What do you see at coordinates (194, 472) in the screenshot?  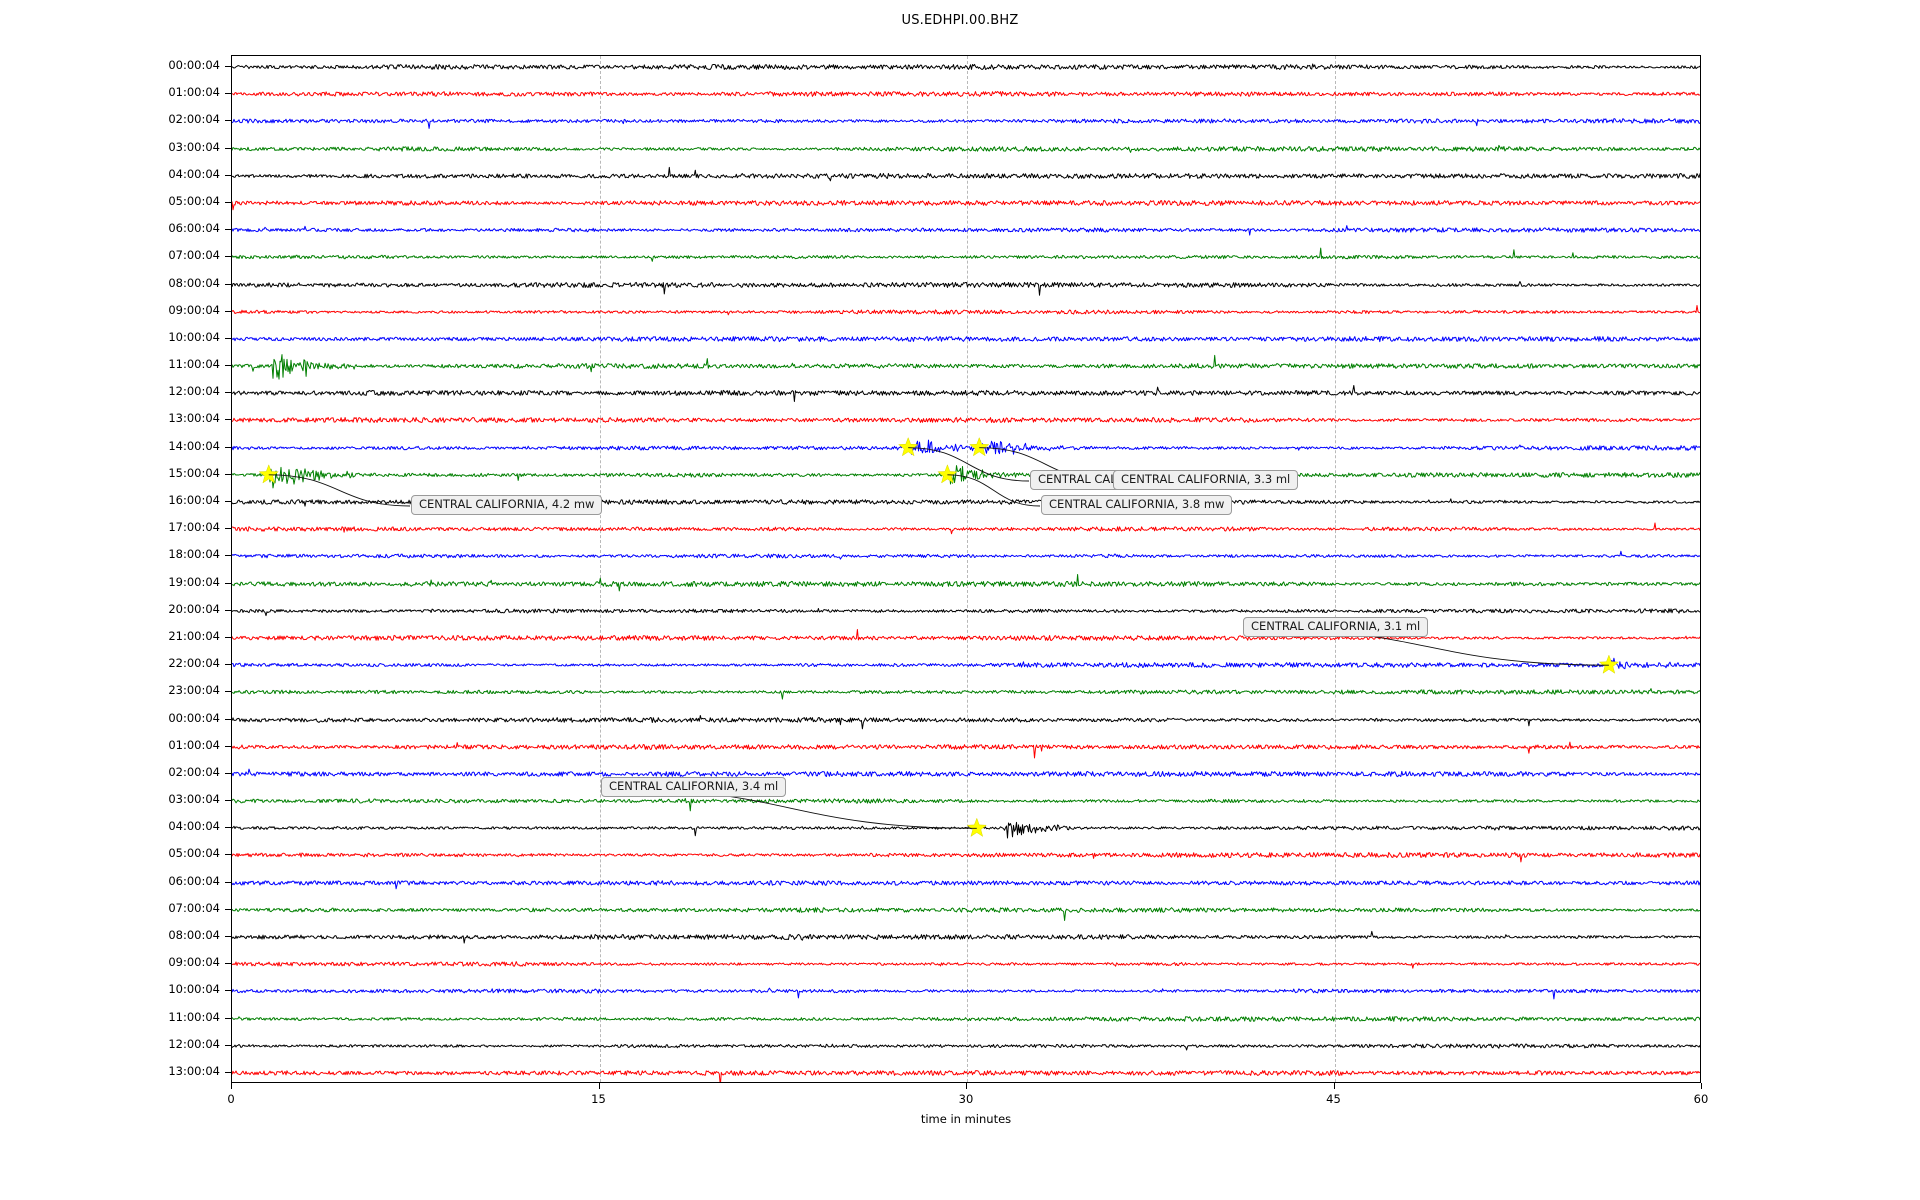 I see `y-axis-label: 15:00:04` at bounding box center [194, 472].